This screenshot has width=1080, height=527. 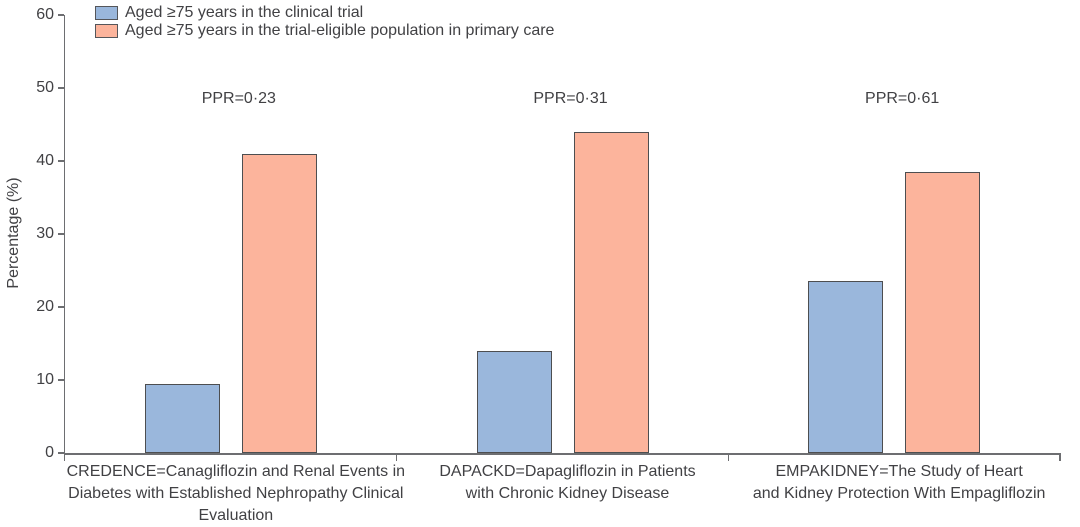 I want to click on legend-swatch-clinical-trial-icon, so click(x=106, y=13).